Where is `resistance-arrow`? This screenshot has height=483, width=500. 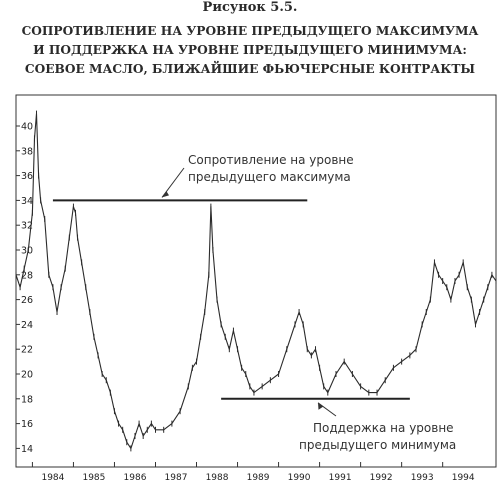 resistance-arrow is located at coordinates (173, 182).